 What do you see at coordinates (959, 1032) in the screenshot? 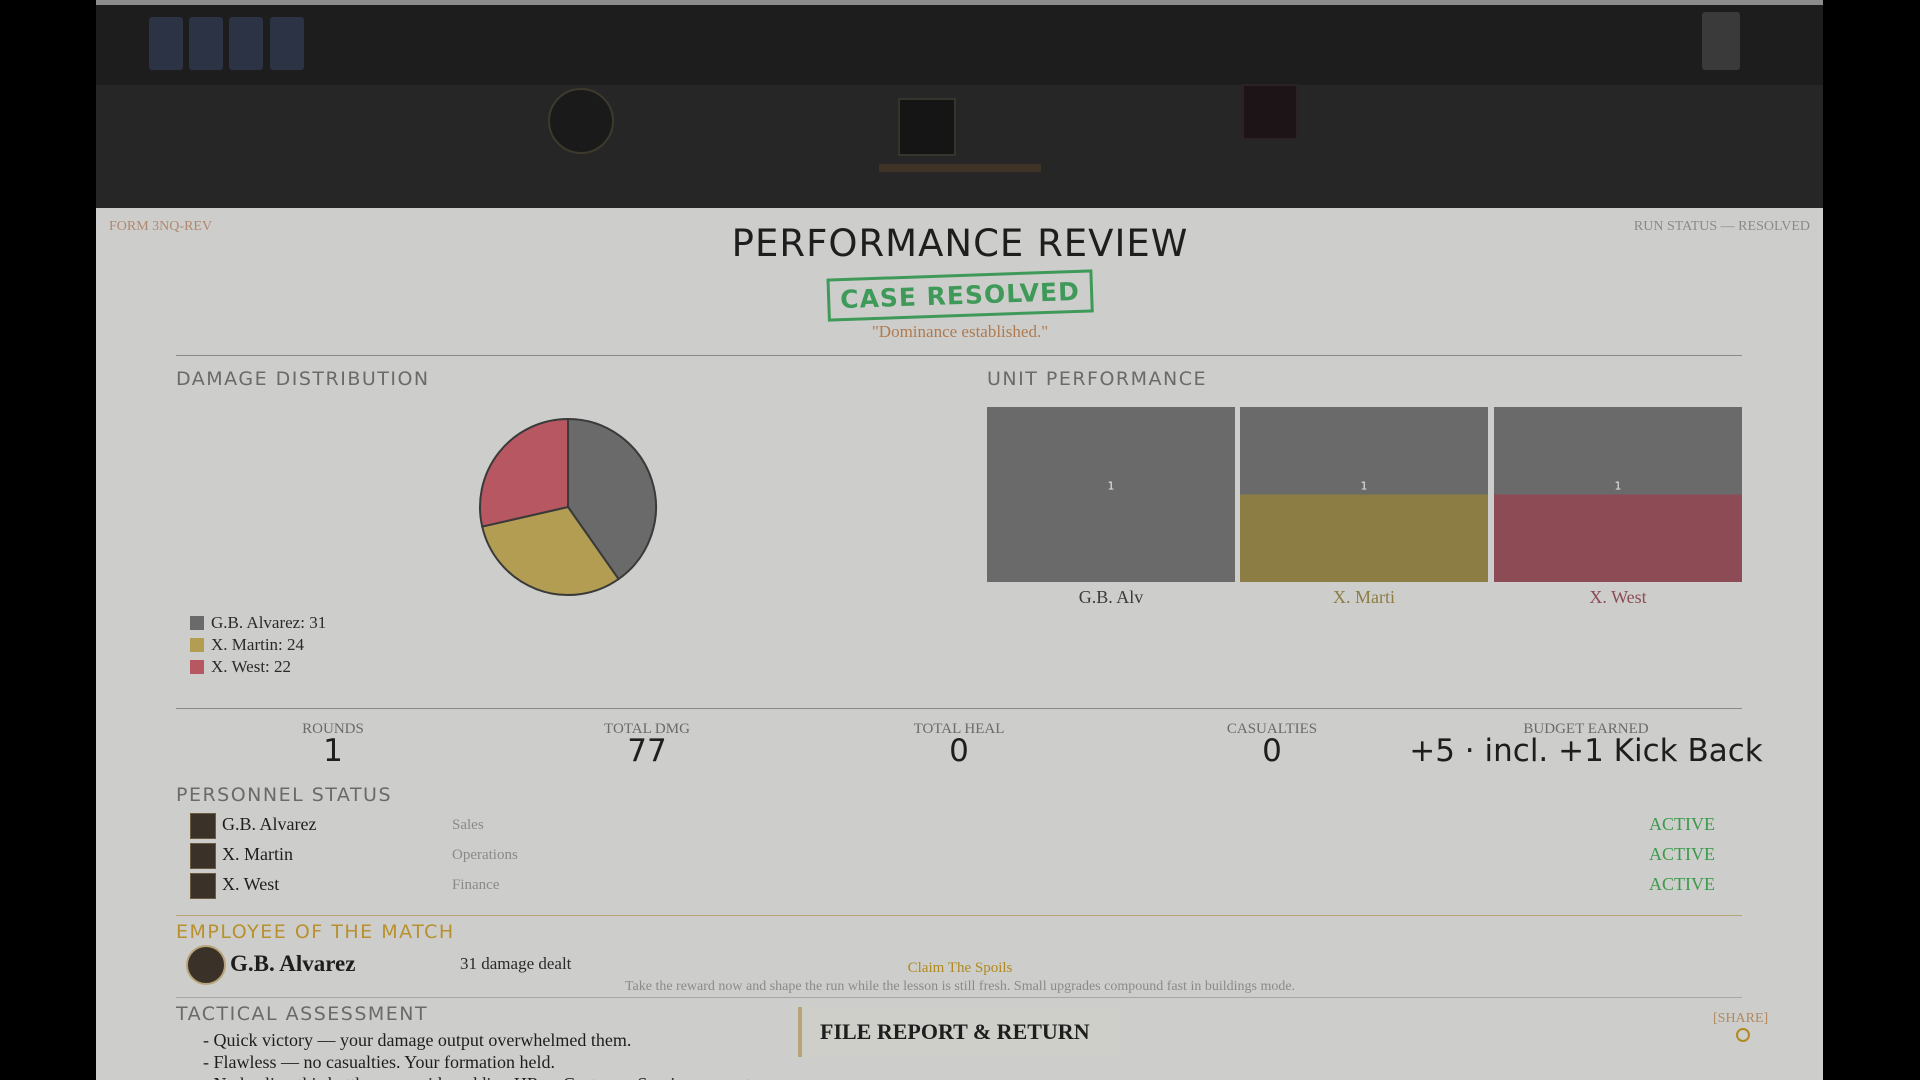
I see `report-button: FILE REPORT & RETURN` at bounding box center [959, 1032].